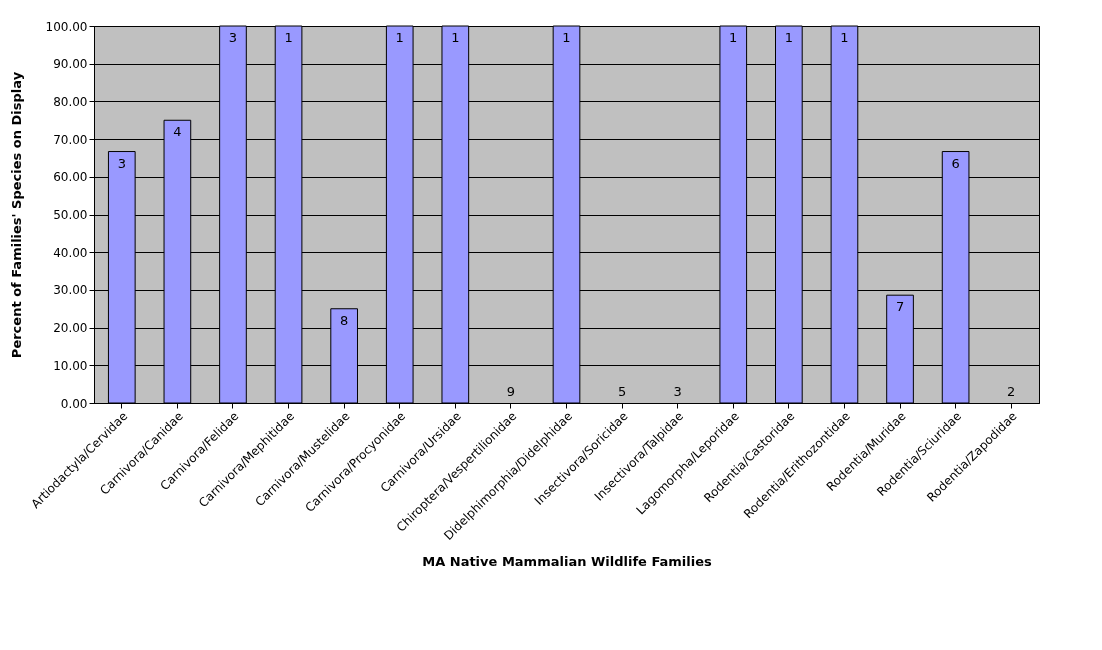  Describe the element at coordinates (16, 215) in the screenshot. I see `y-axis-title: Percent of Families' Species on Display` at that location.